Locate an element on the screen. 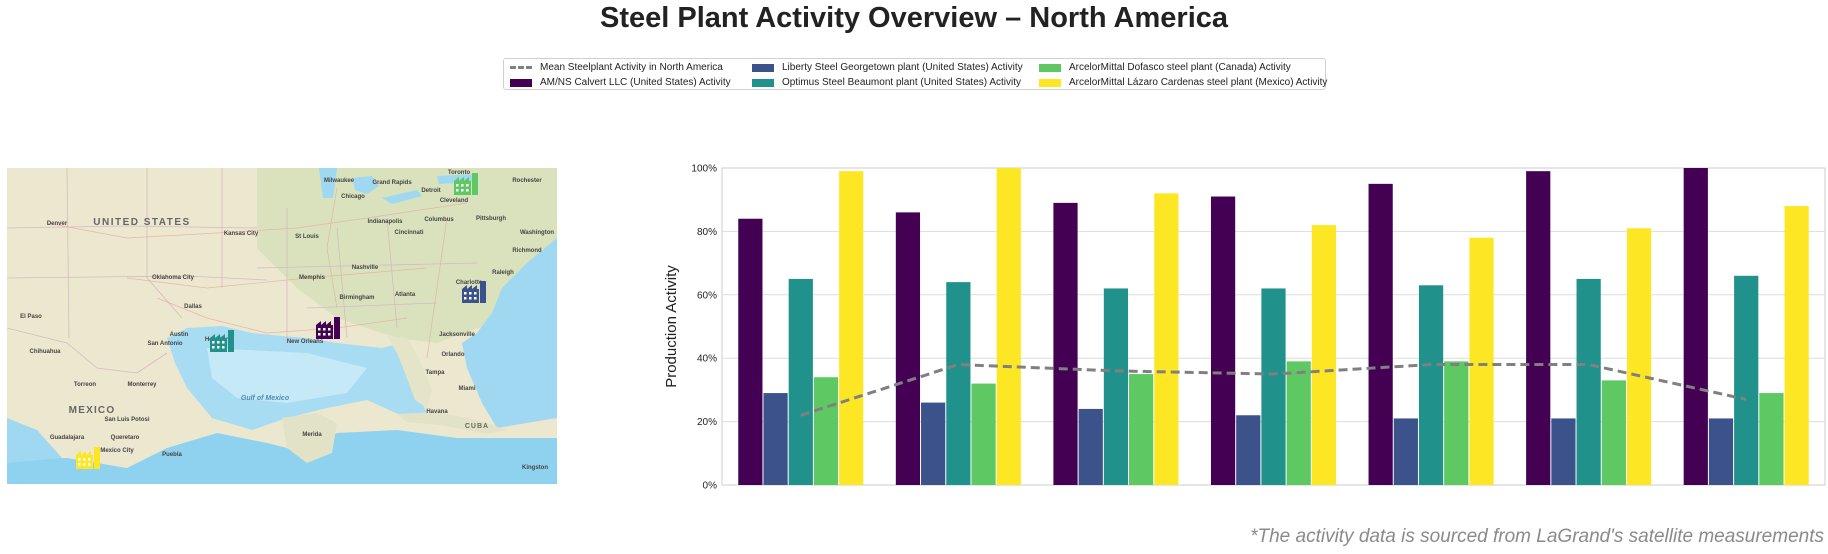 This screenshot has width=1828, height=554. map-label-city: Washington is located at coordinates (537, 233).